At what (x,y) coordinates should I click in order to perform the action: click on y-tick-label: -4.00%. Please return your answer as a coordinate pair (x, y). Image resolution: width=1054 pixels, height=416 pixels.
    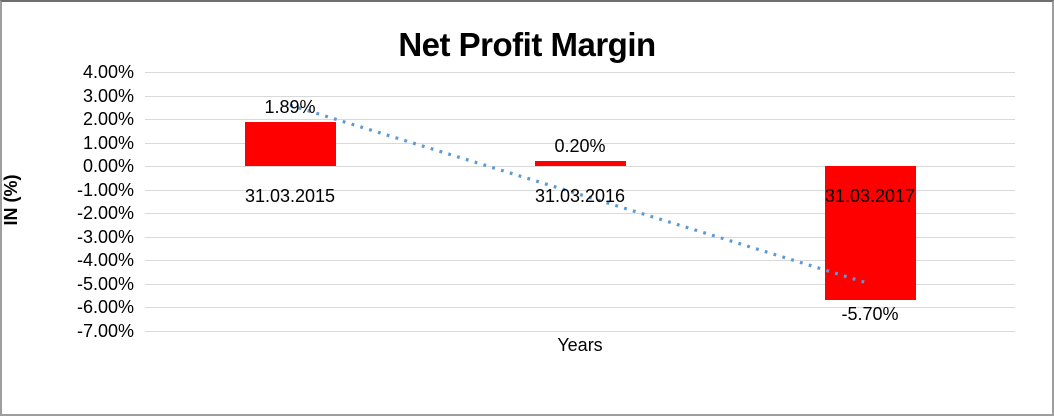
    Looking at the image, I should click on (105, 260).